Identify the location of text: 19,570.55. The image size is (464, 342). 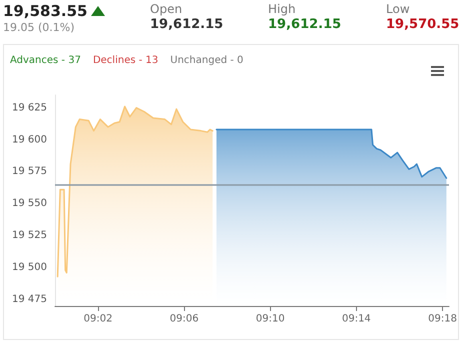
(423, 24).